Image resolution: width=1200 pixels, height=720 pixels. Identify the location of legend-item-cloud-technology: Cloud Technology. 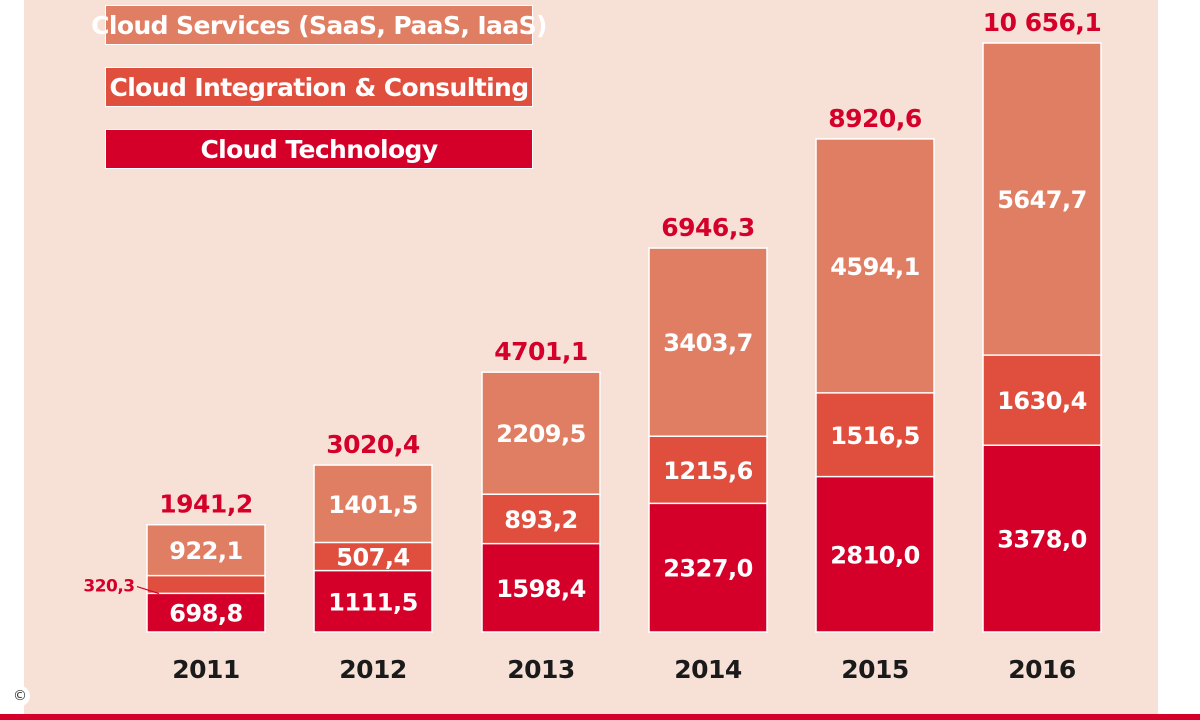
(319, 149).